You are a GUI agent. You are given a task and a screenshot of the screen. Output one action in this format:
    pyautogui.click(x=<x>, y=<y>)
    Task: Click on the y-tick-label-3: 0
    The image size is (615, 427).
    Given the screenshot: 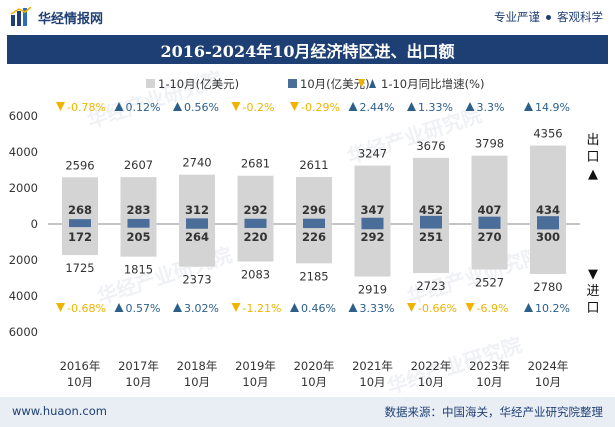 What is the action you would take?
    pyautogui.click(x=34, y=224)
    